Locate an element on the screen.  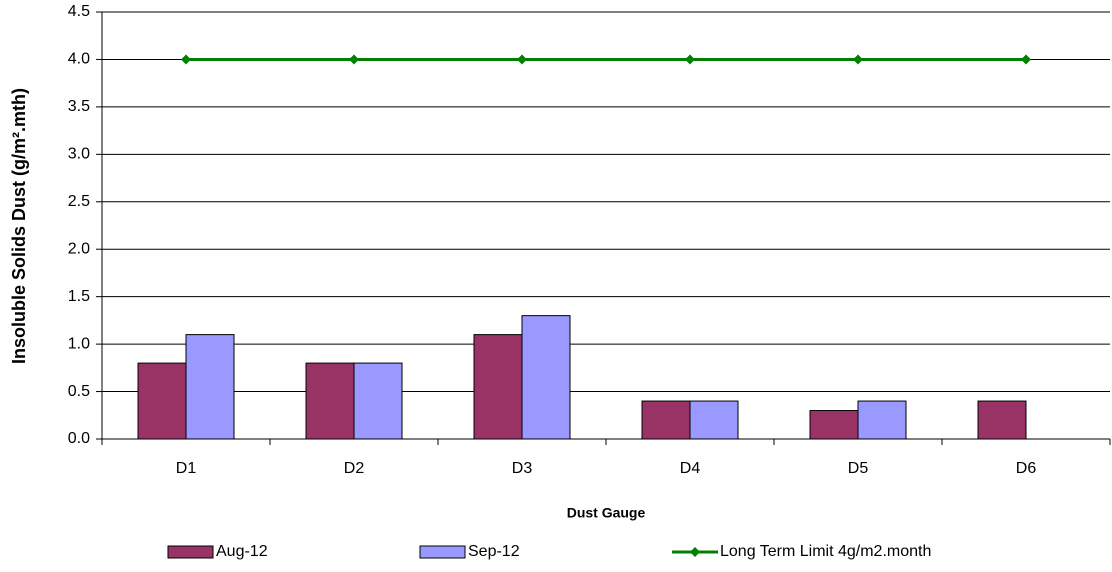
y-tick-label: 0.5 is located at coordinates (79, 391).